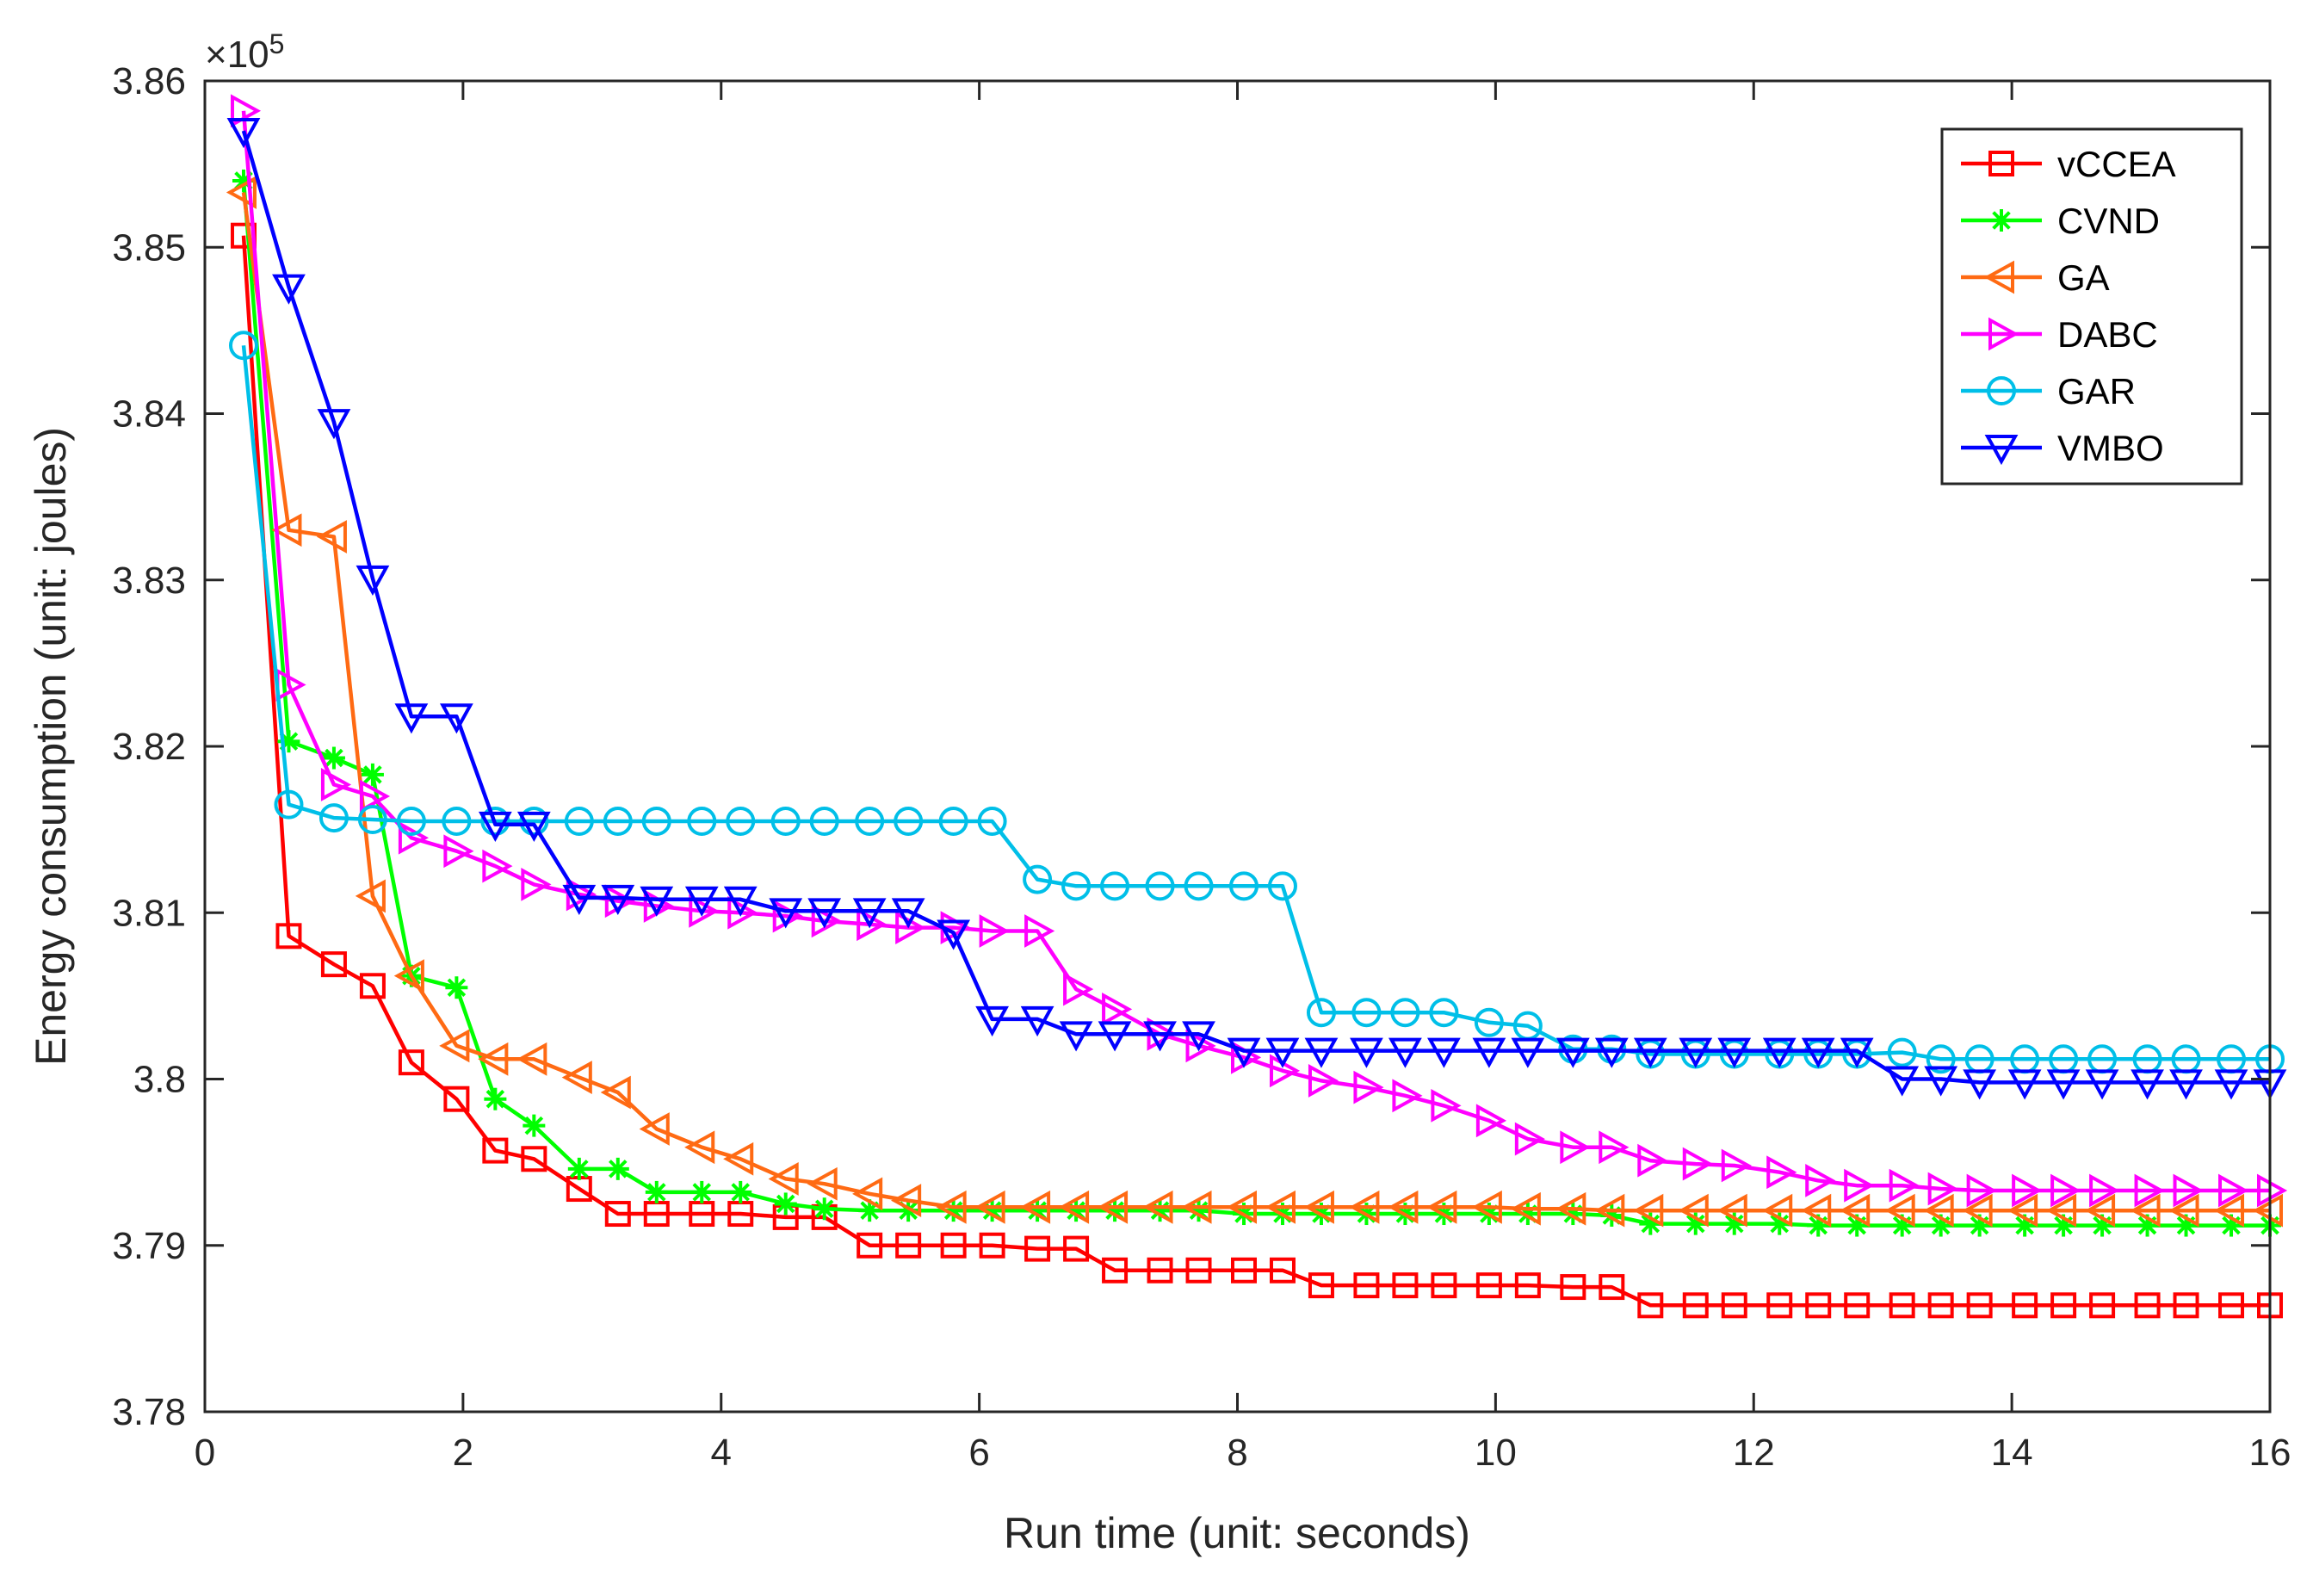 Image resolution: width=2313 pixels, height=1596 pixels. I want to click on x-axis-label: Run time (unit: seconds), so click(1237, 1533).